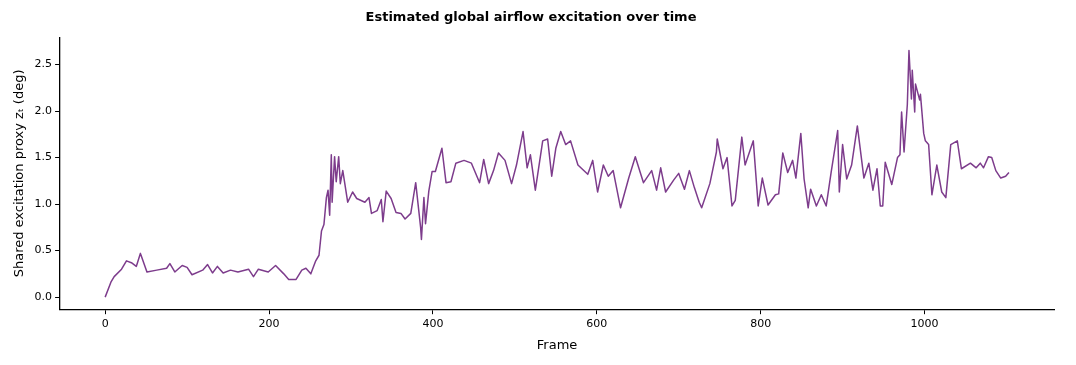 The image size is (1076, 365). I want to click on y-tick-label: 1.5, so click(43, 157).